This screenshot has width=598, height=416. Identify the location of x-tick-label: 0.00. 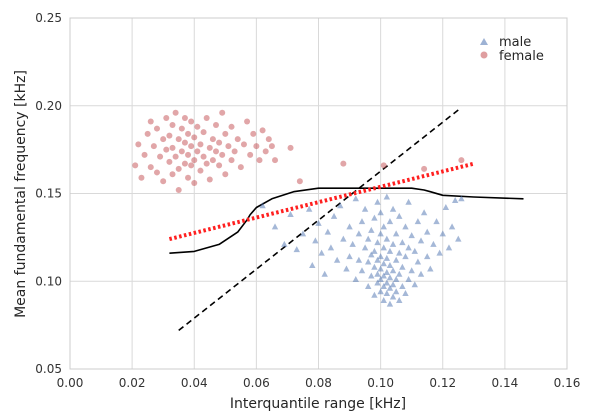
(70, 383).